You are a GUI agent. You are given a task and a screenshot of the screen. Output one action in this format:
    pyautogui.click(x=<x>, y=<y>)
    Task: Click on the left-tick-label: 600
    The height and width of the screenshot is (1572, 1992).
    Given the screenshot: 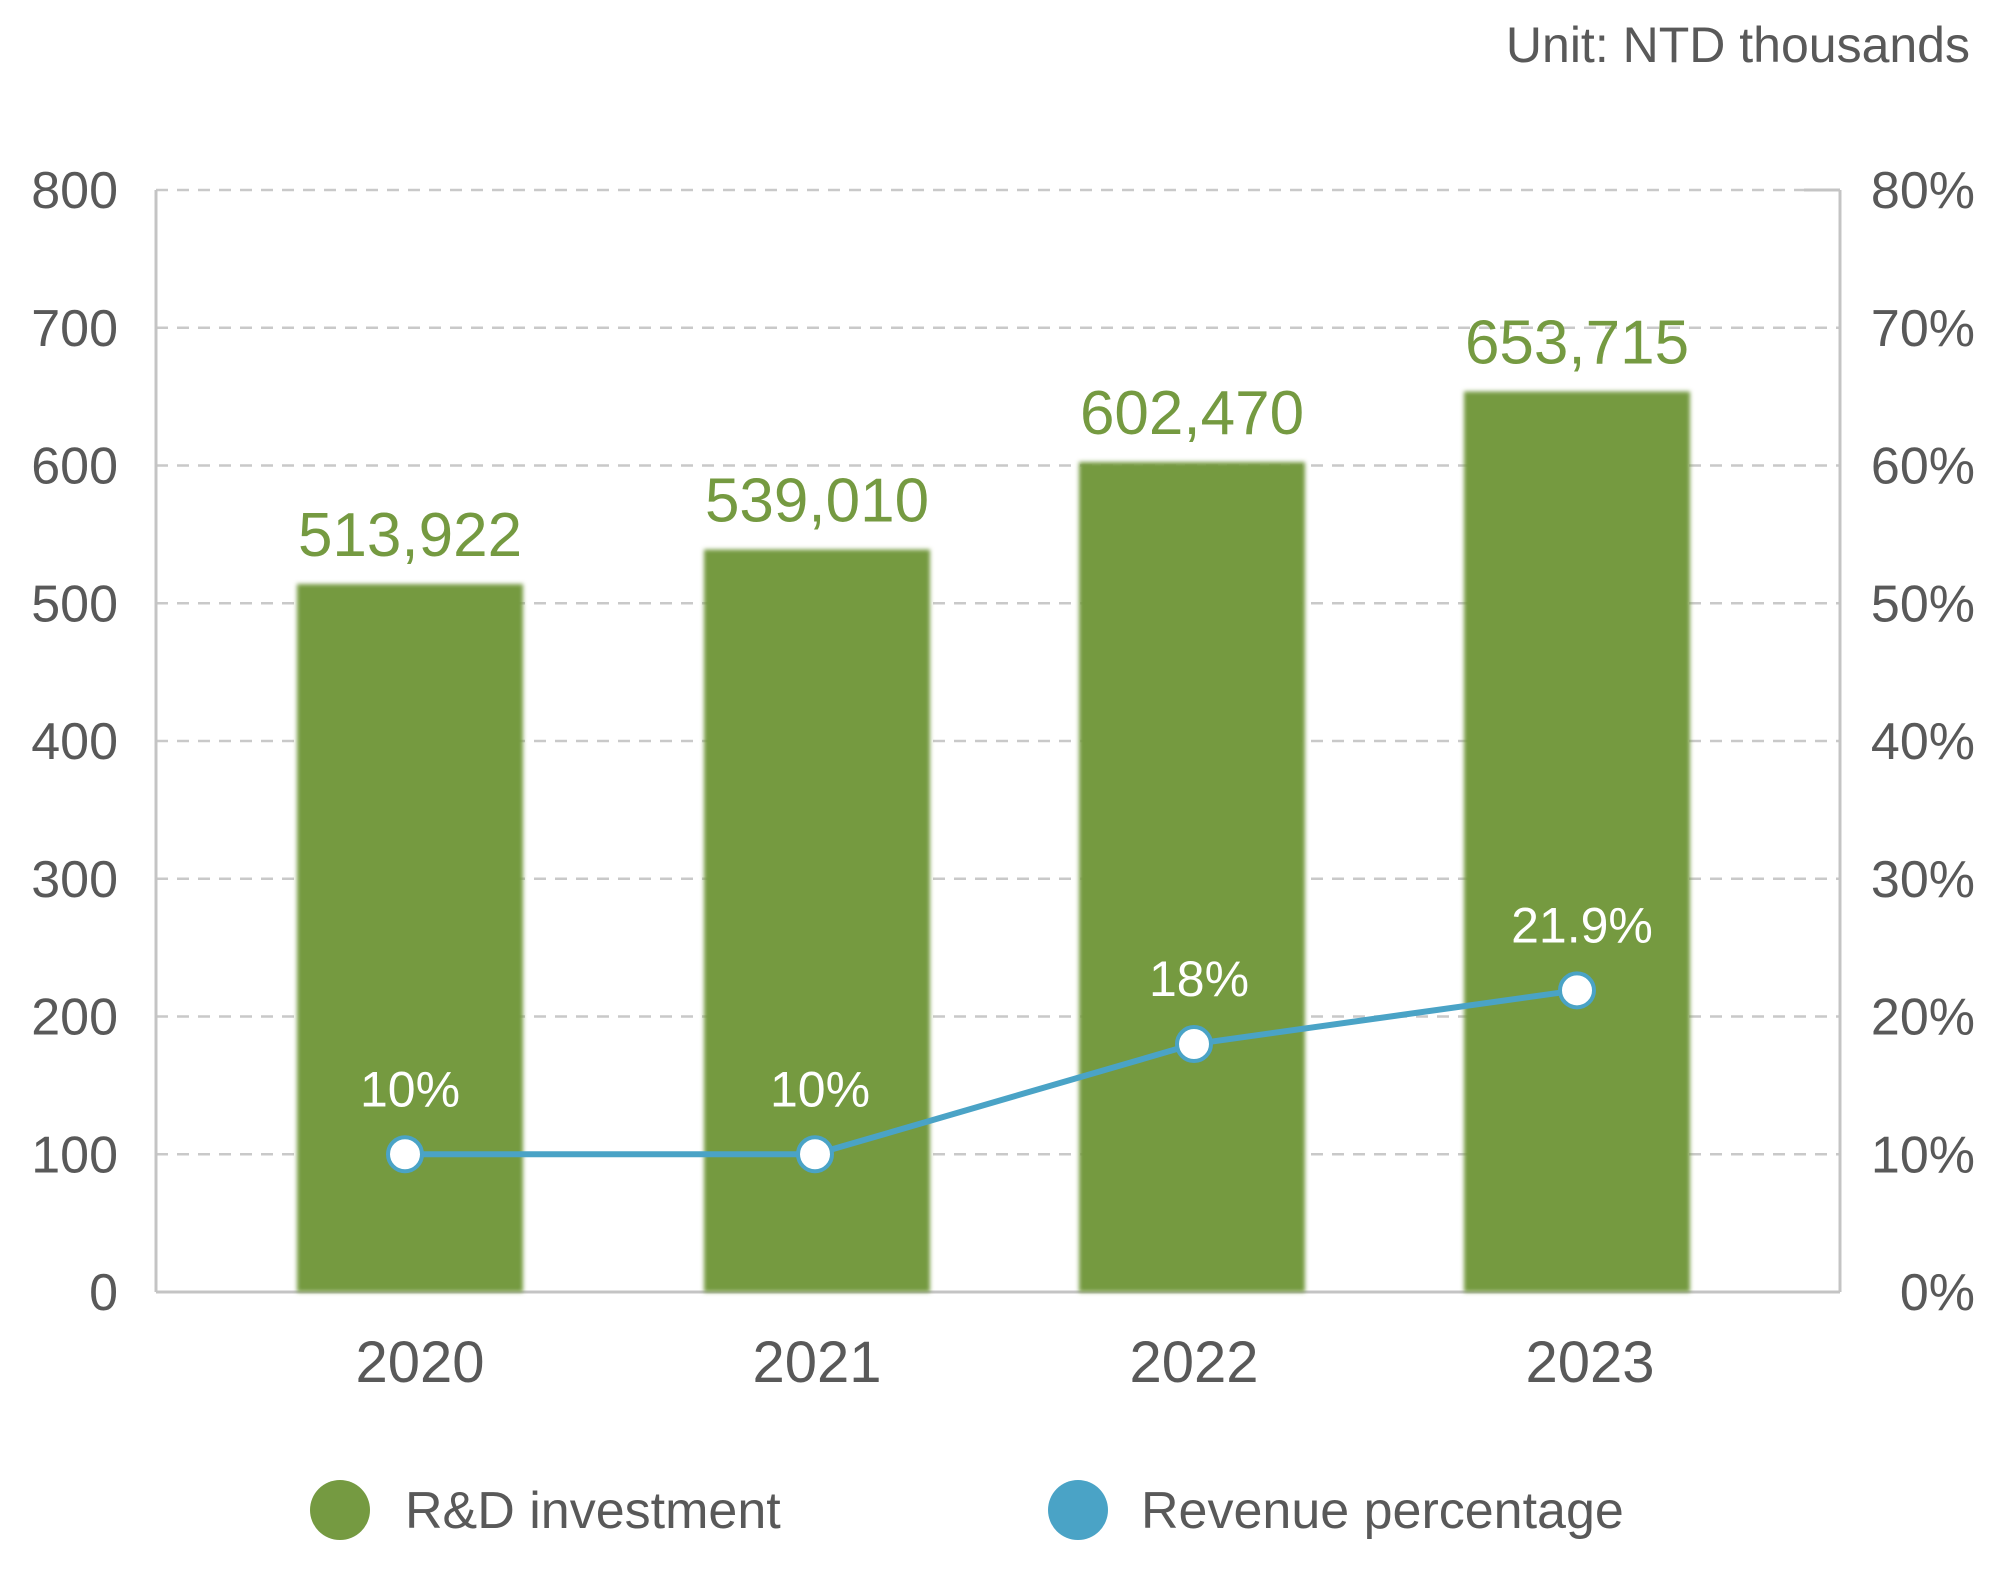 What is the action you would take?
    pyautogui.click(x=74, y=467)
    